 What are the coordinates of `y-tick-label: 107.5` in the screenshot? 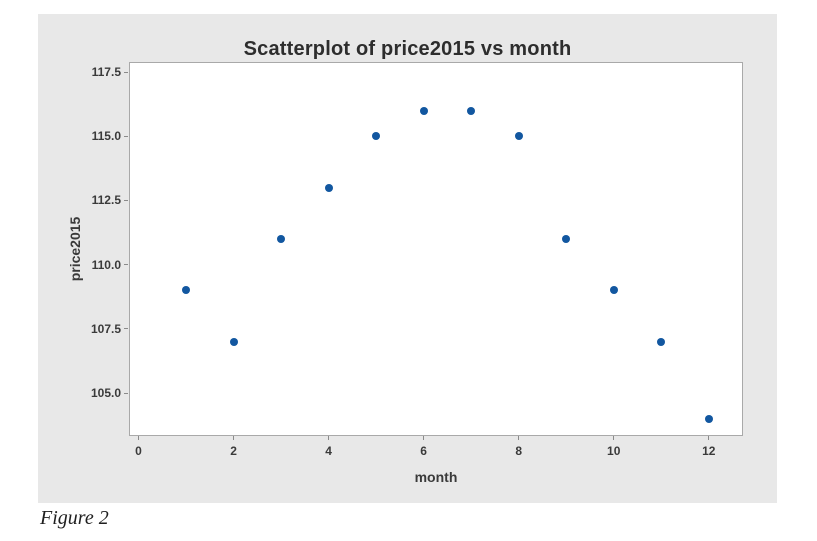 It's located at (105, 328).